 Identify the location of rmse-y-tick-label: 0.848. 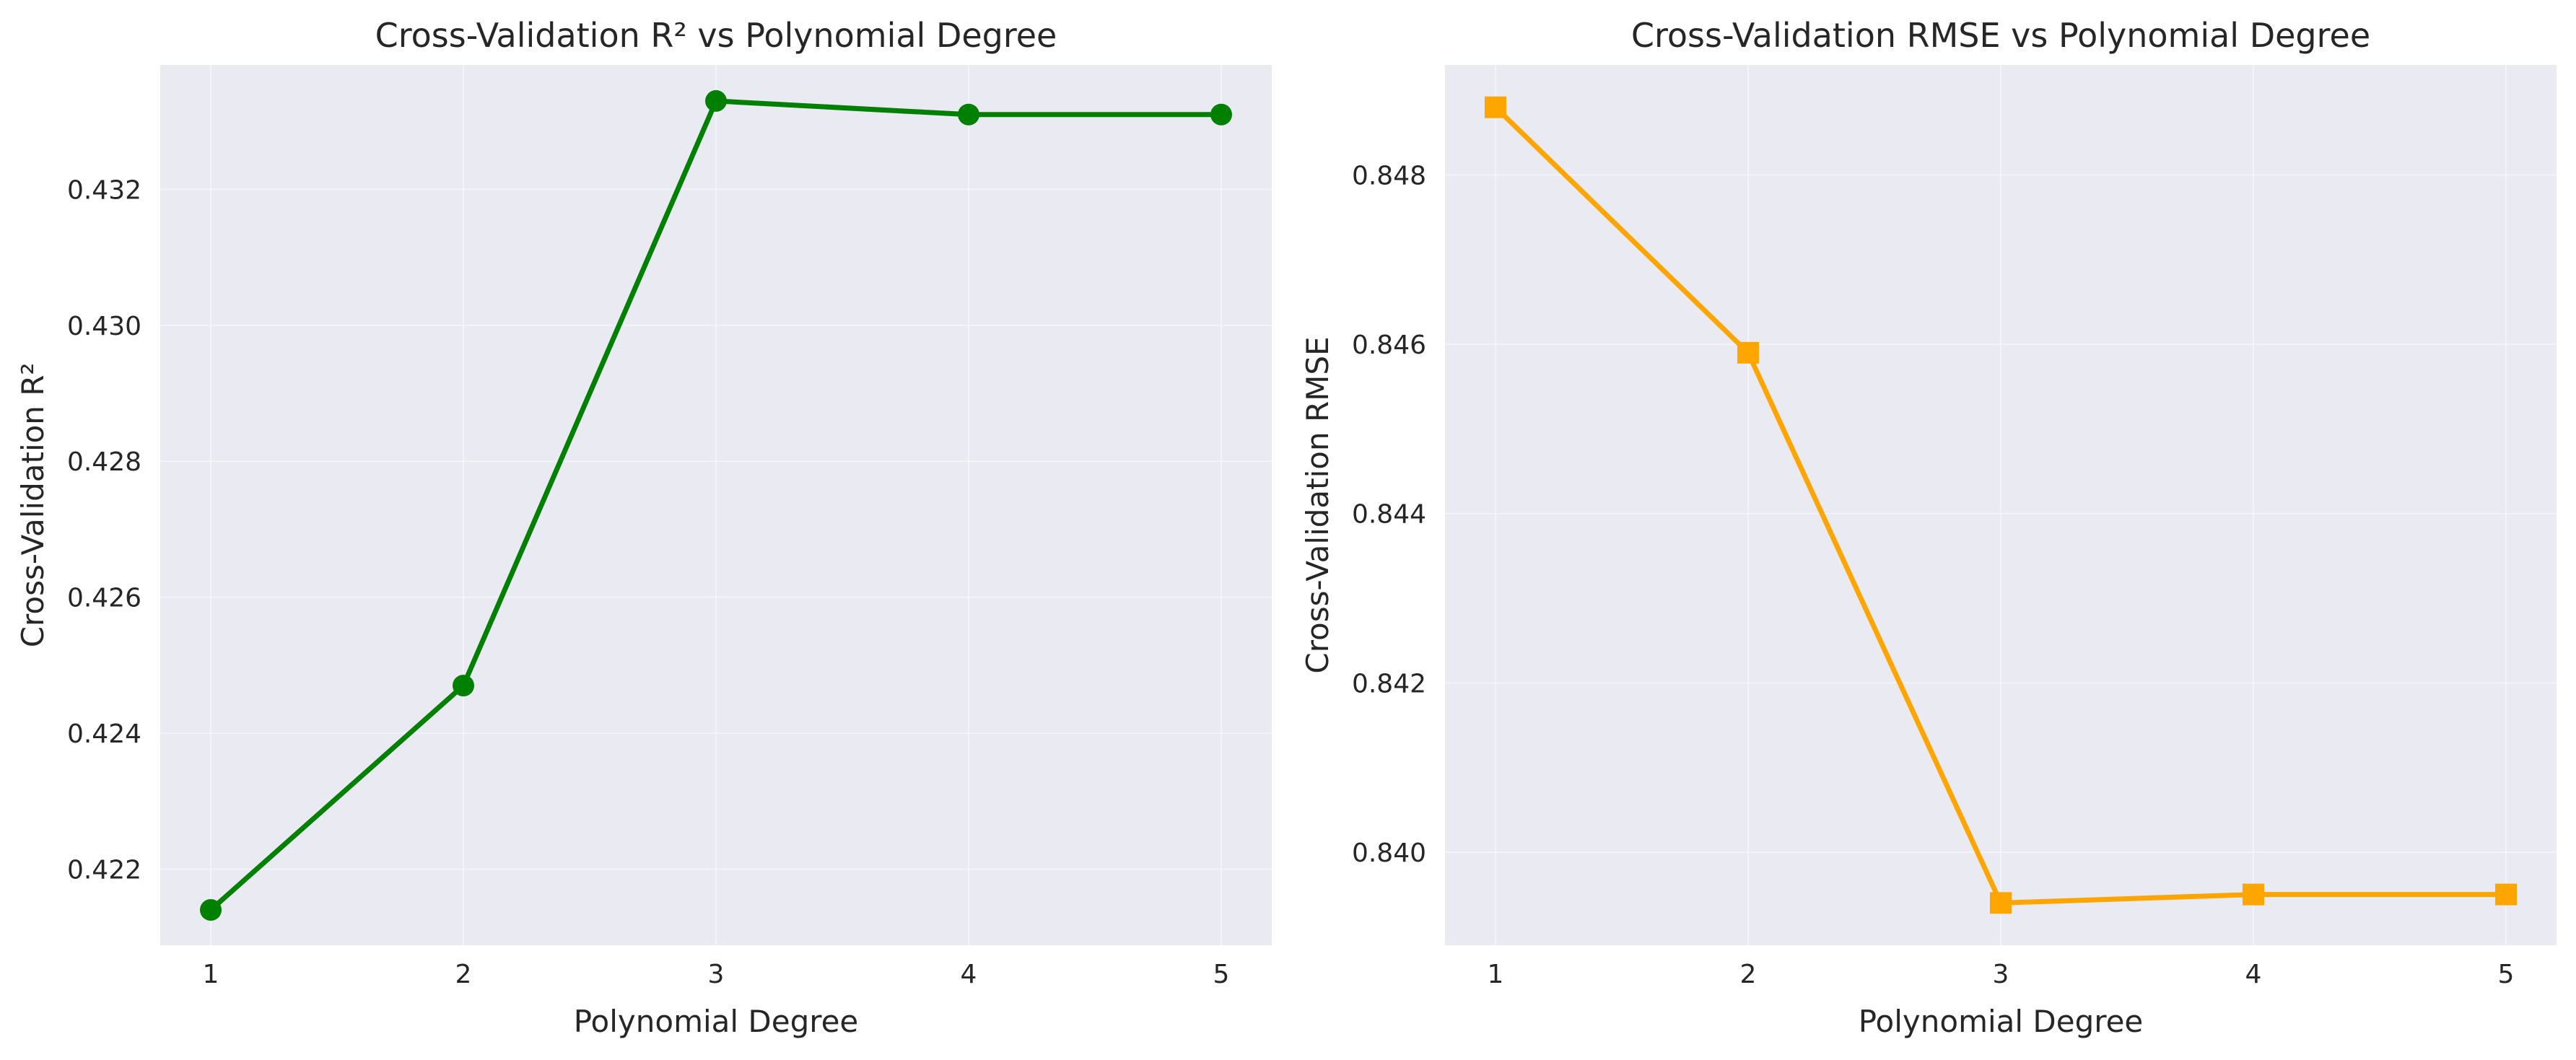
(1389, 176).